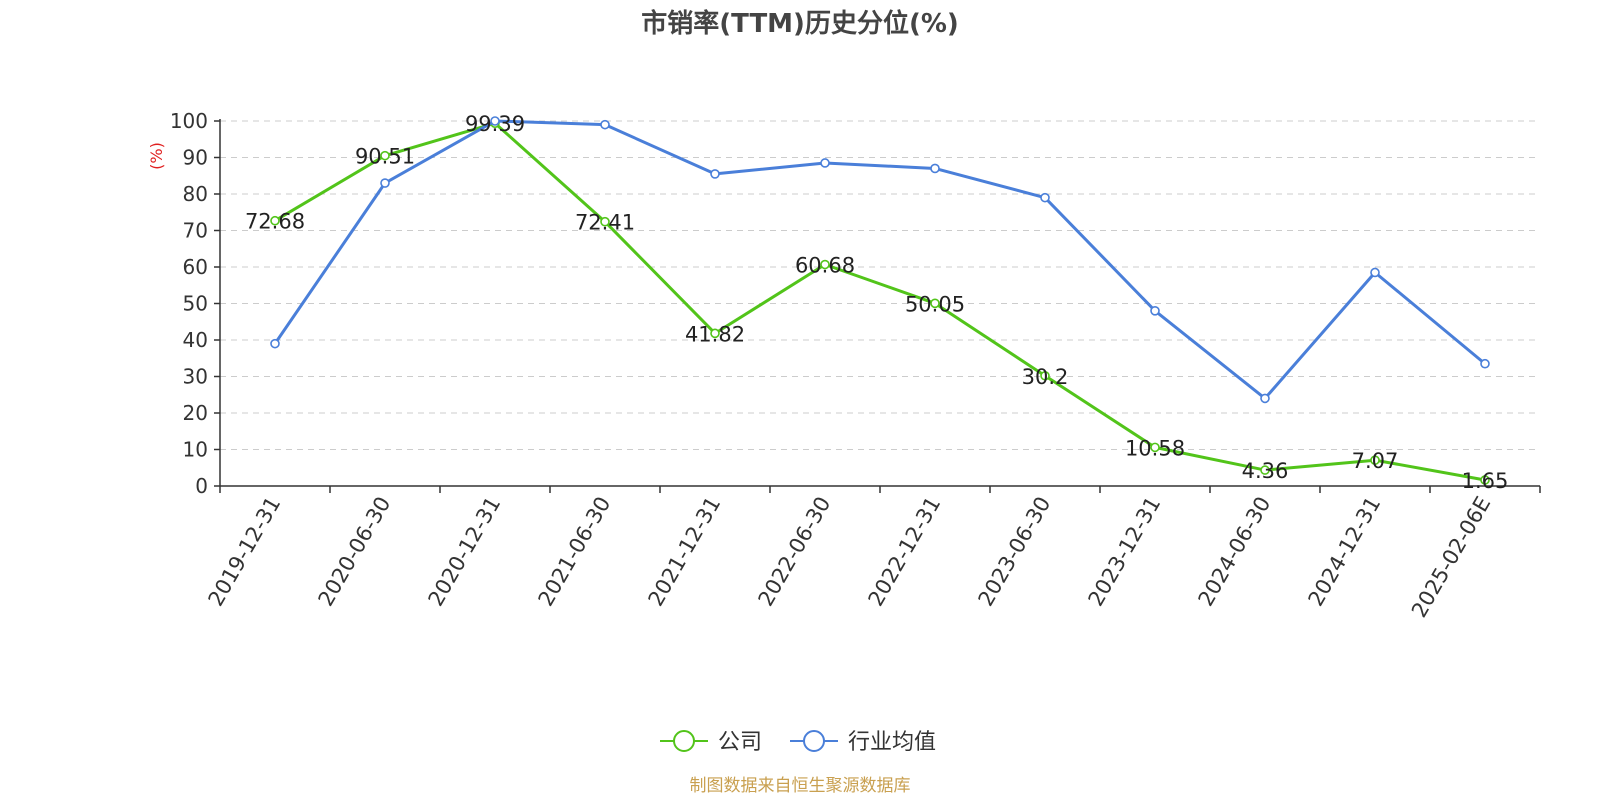 The height and width of the screenshot is (800, 1600). I want to click on data-label: 1.65, so click(1485, 481).